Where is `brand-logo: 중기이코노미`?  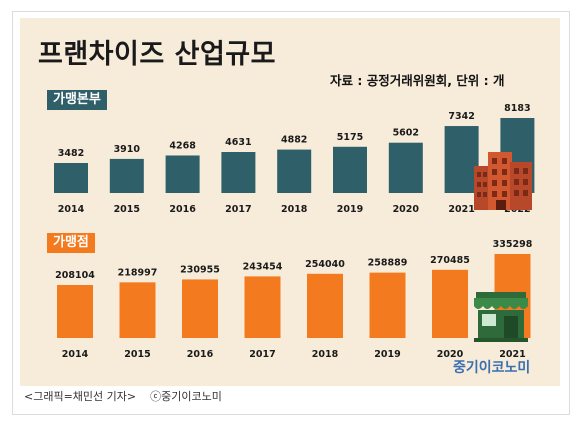 brand-logo: 중기이코노미 is located at coordinates (492, 368).